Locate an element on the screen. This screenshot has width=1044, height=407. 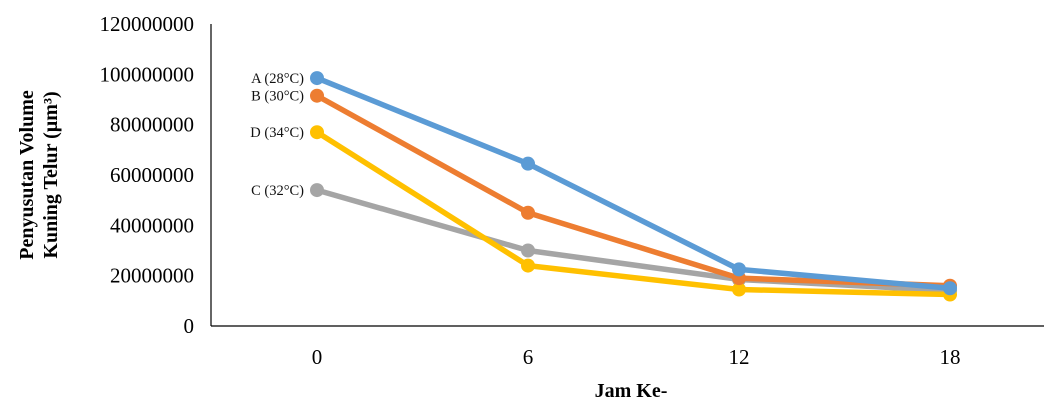
y-tick-label: 20000000 is located at coordinates (152, 276).